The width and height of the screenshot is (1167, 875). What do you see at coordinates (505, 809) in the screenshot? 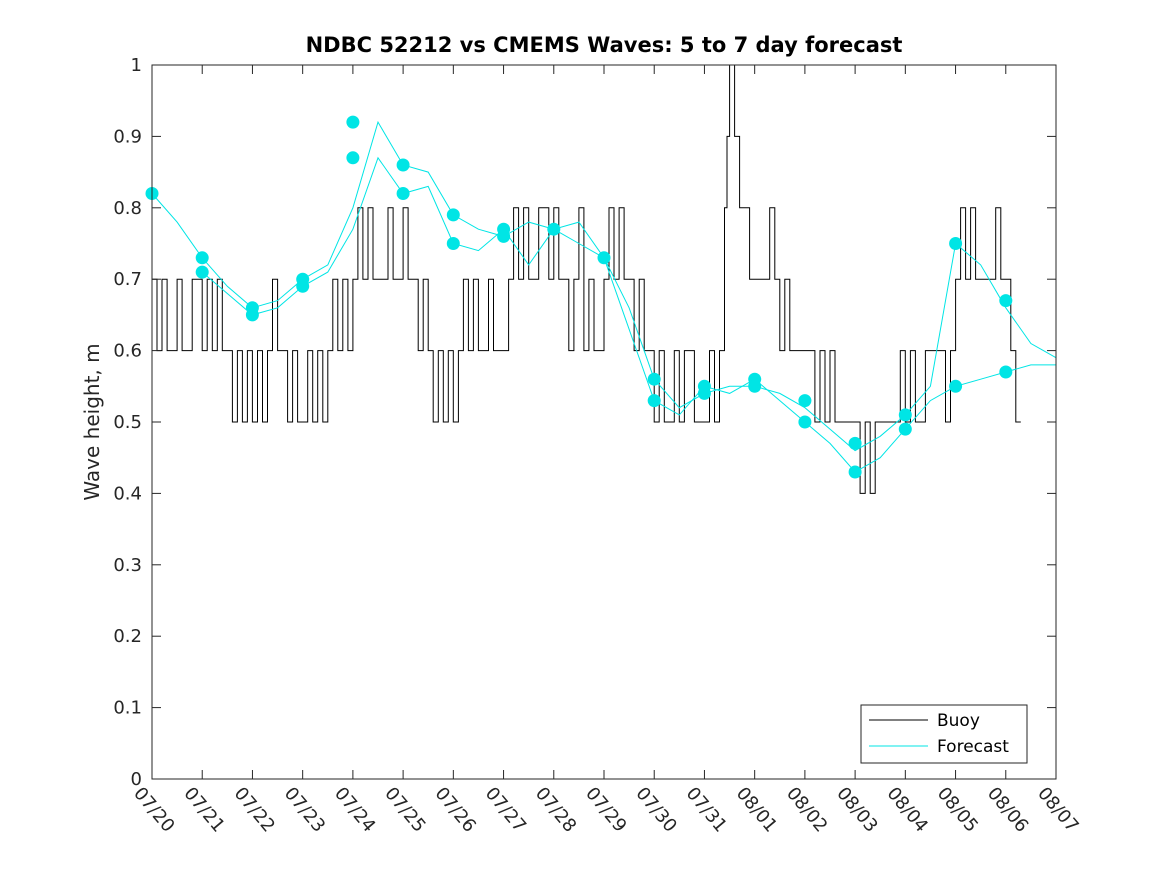
I see `x-tick-label: 07/27` at bounding box center [505, 809].